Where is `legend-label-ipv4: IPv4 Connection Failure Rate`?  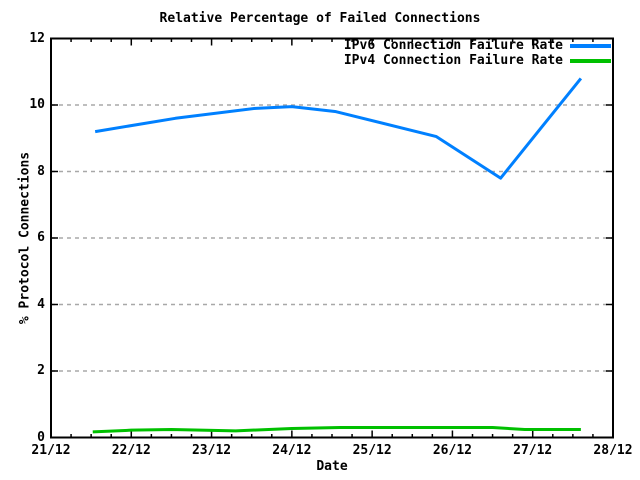
legend-label-ipv4: IPv4 Connection Failure Rate is located at coordinates (453, 60).